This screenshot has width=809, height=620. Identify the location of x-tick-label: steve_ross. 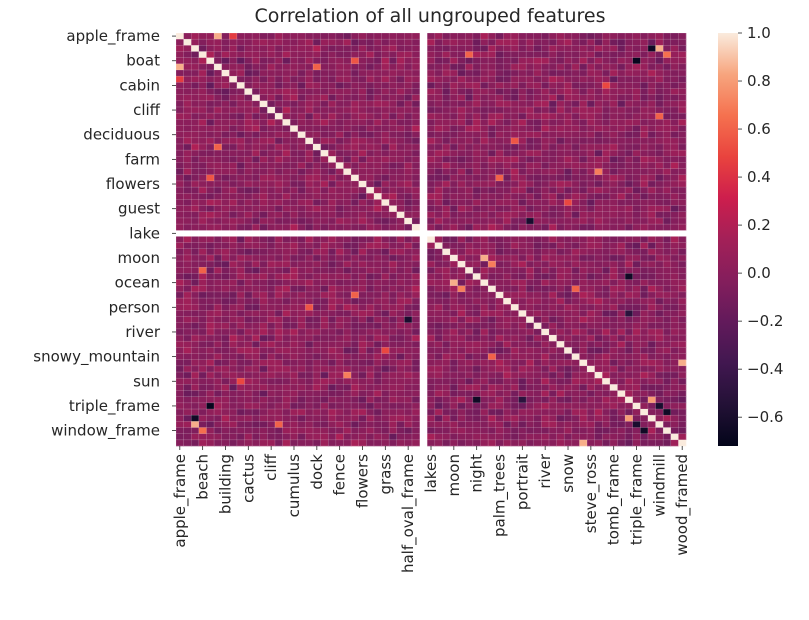
(591, 493).